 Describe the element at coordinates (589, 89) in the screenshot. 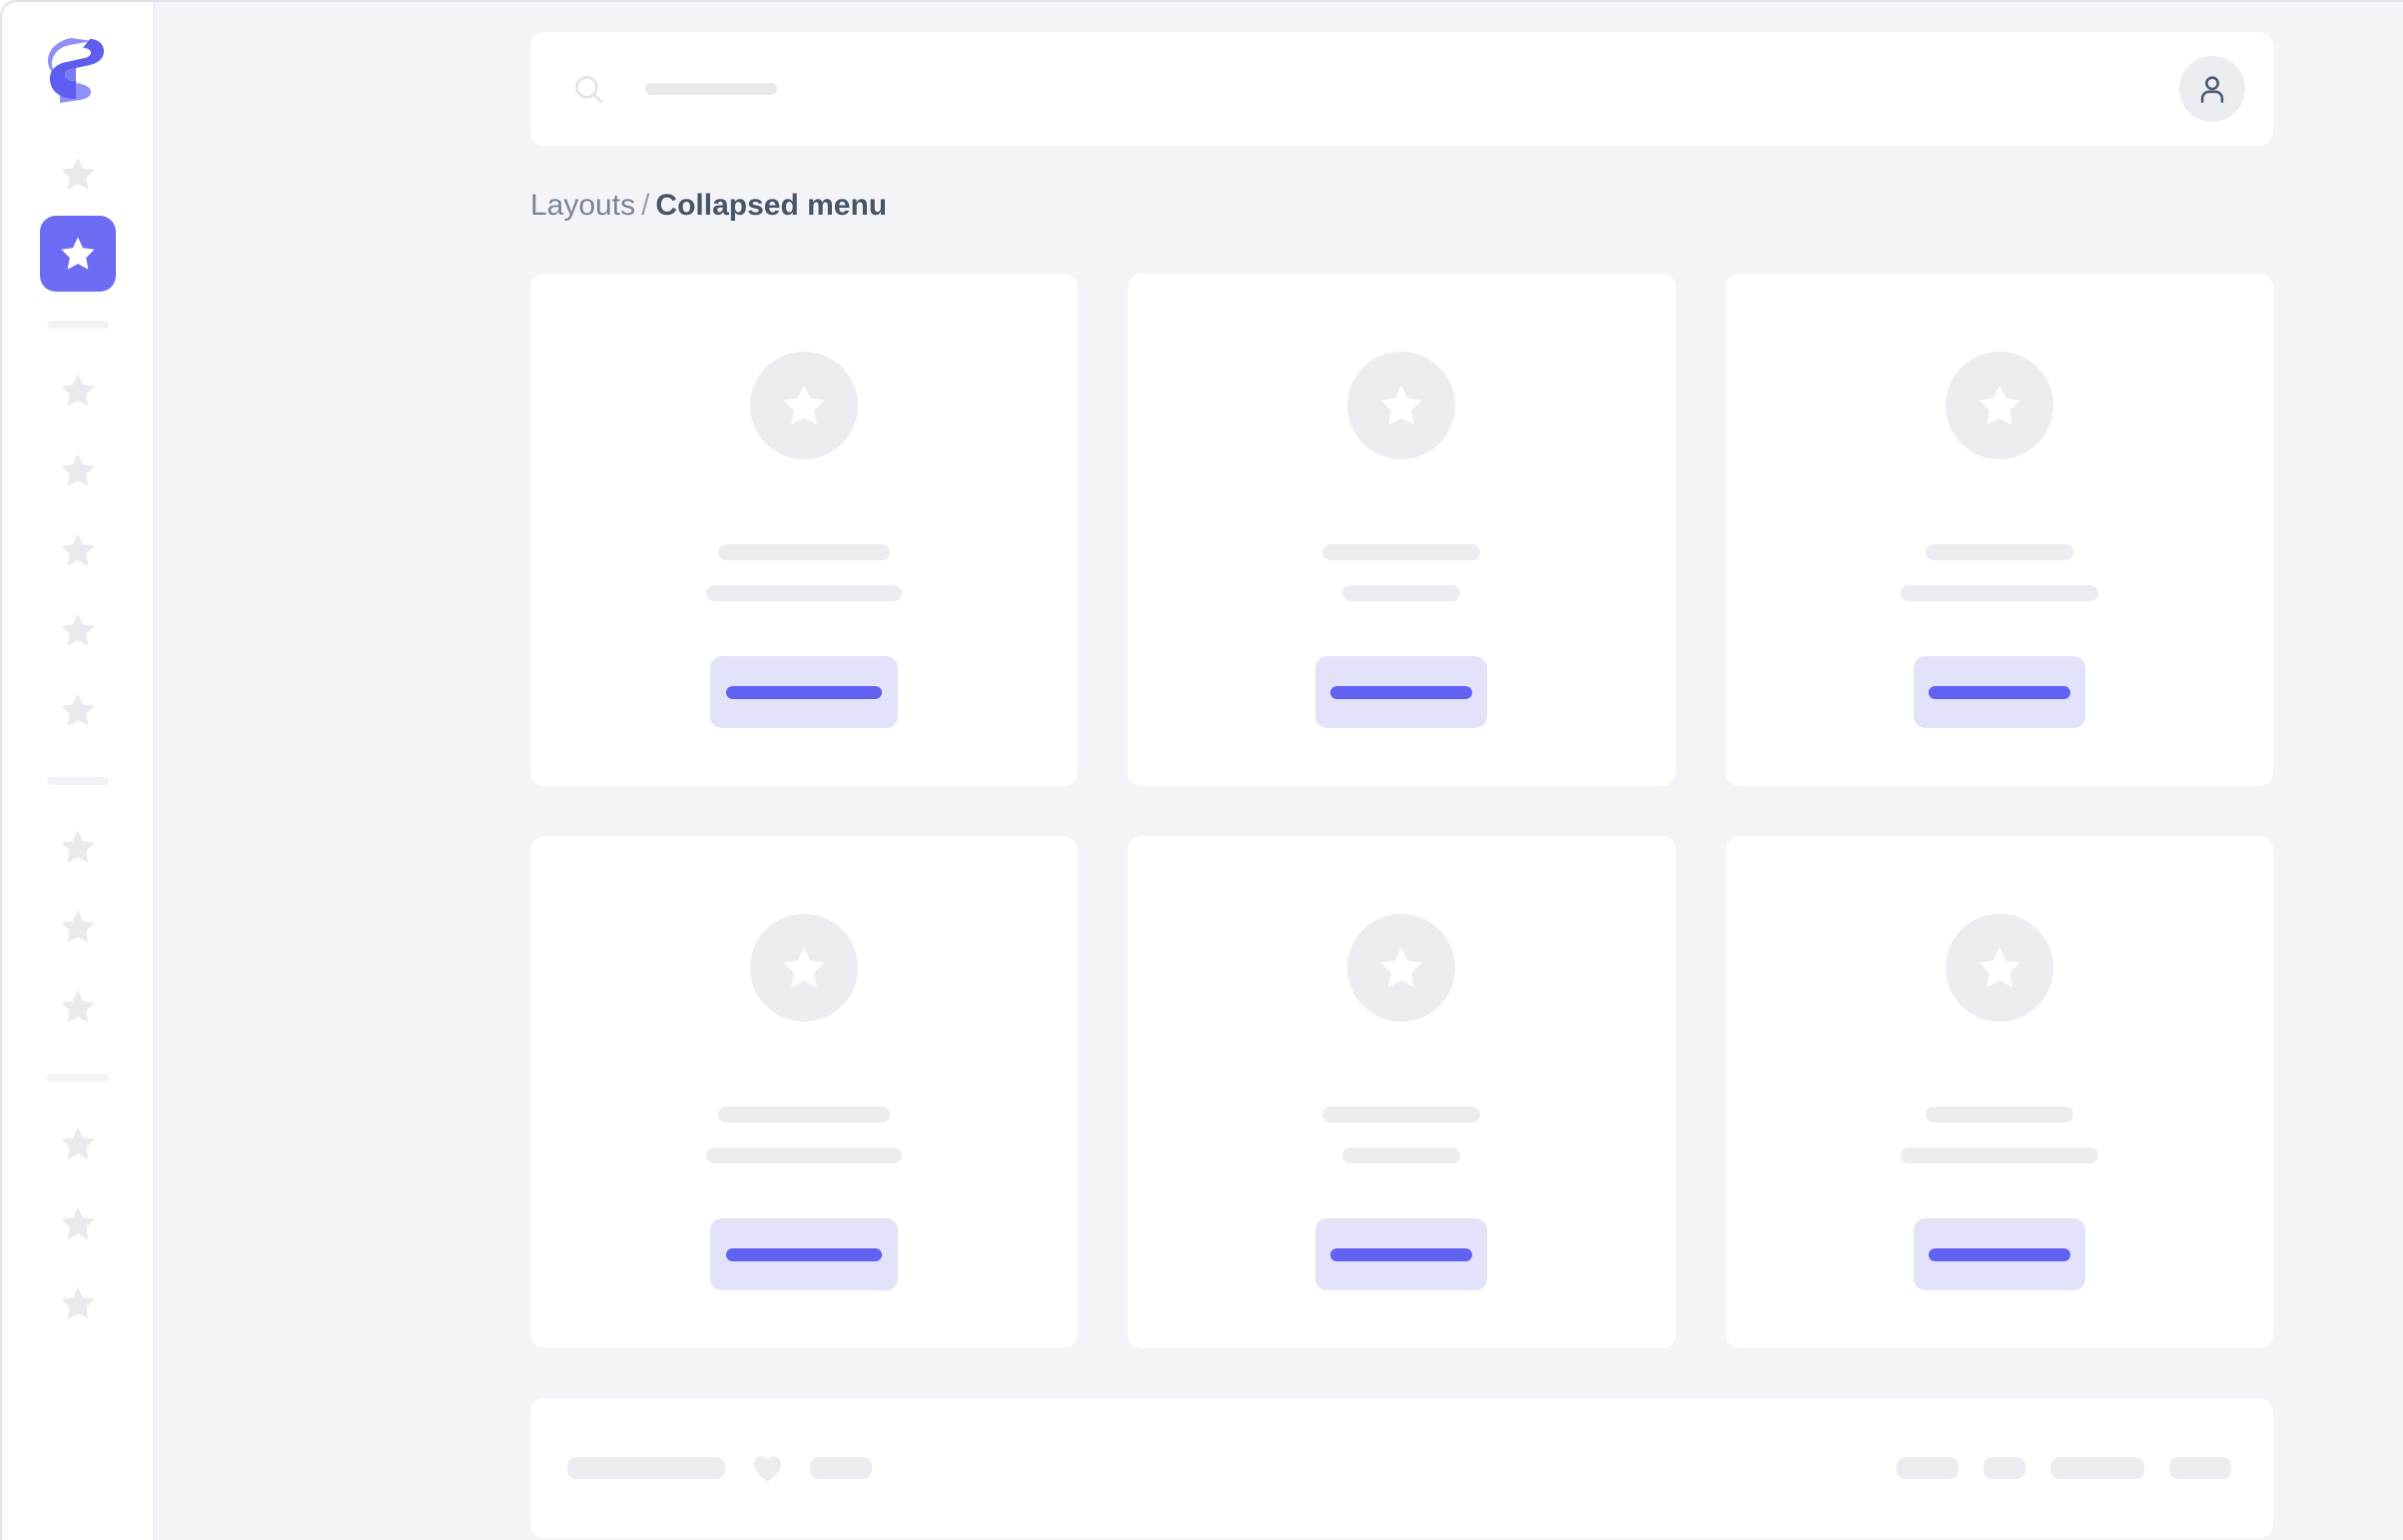

I see `search-icon` at that location.